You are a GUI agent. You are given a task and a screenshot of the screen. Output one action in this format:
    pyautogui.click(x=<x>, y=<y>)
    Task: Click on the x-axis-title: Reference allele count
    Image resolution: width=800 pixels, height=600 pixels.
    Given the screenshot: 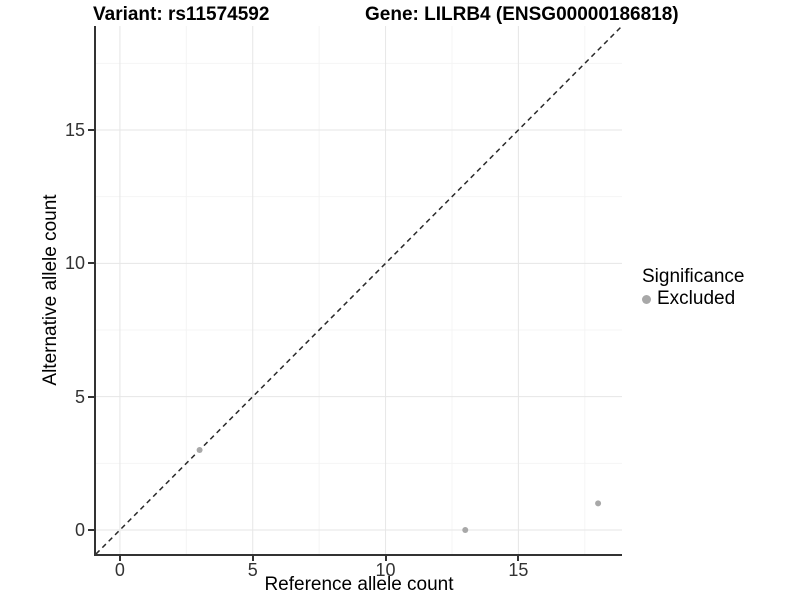 What is the action you would take?
    pyautogui.click(x=359, y=584)
    